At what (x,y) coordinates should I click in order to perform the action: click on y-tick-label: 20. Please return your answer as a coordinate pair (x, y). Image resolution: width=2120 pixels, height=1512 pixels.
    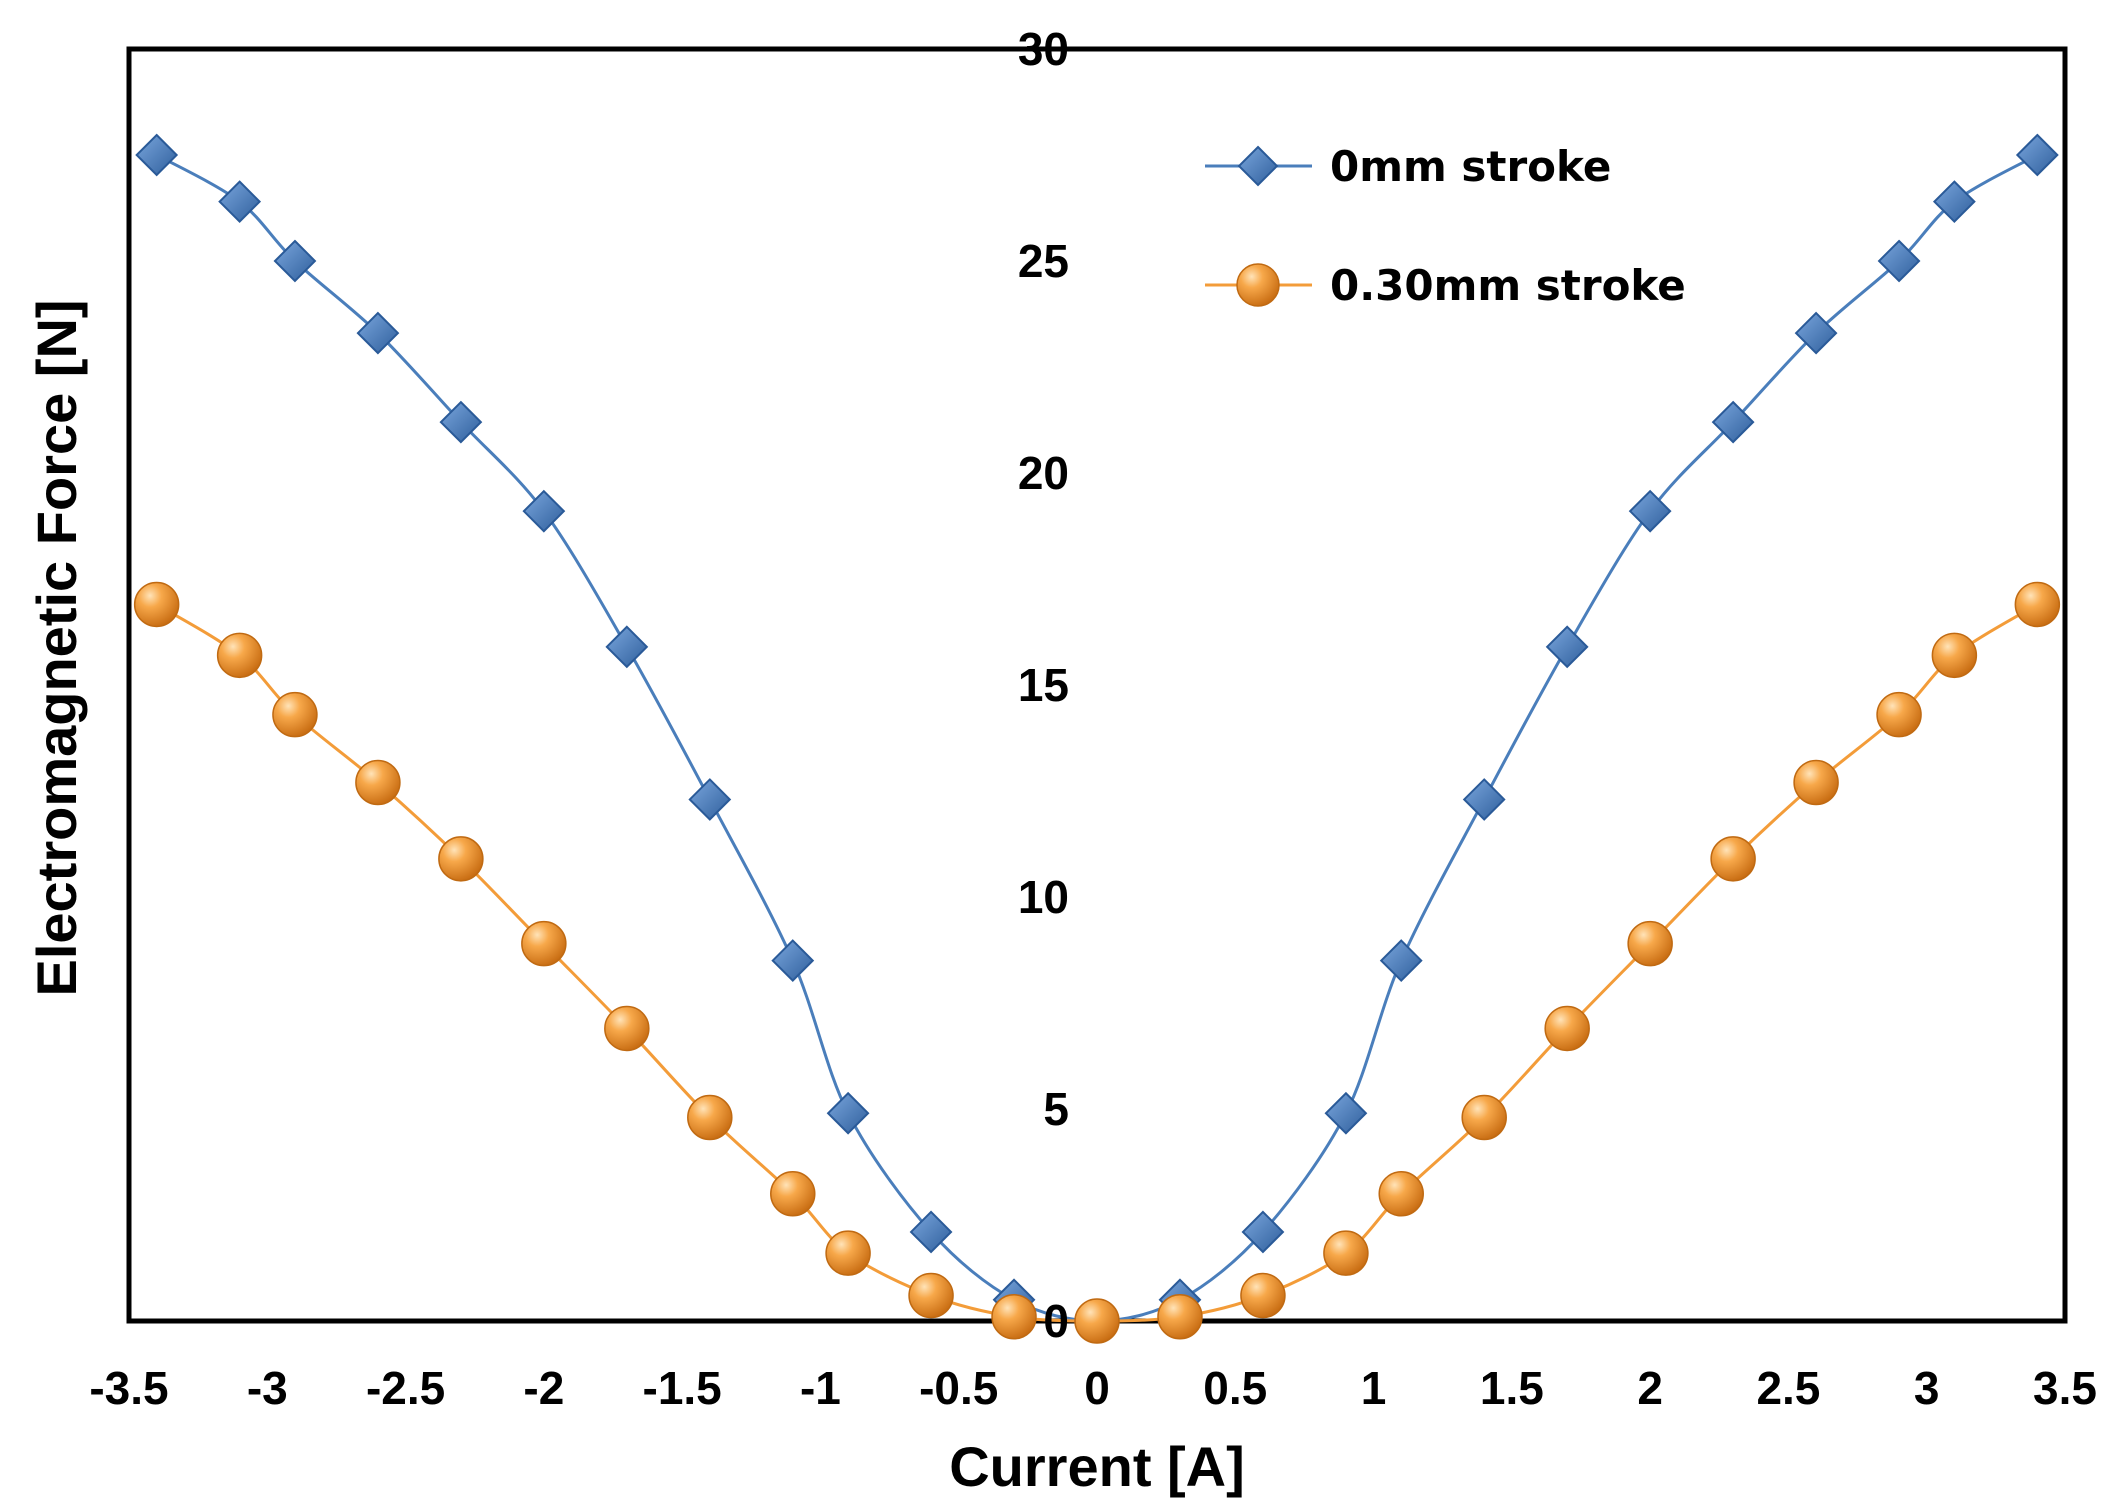
    Looking at the image, I should click on (1043, 473).